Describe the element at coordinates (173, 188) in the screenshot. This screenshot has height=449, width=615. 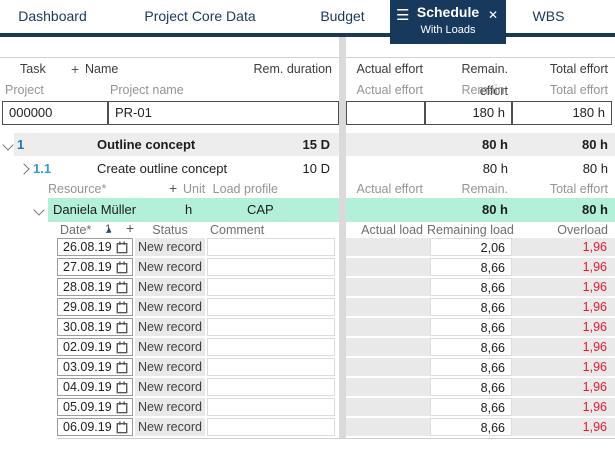
I see `add-unit-column-icon: +` at that location.